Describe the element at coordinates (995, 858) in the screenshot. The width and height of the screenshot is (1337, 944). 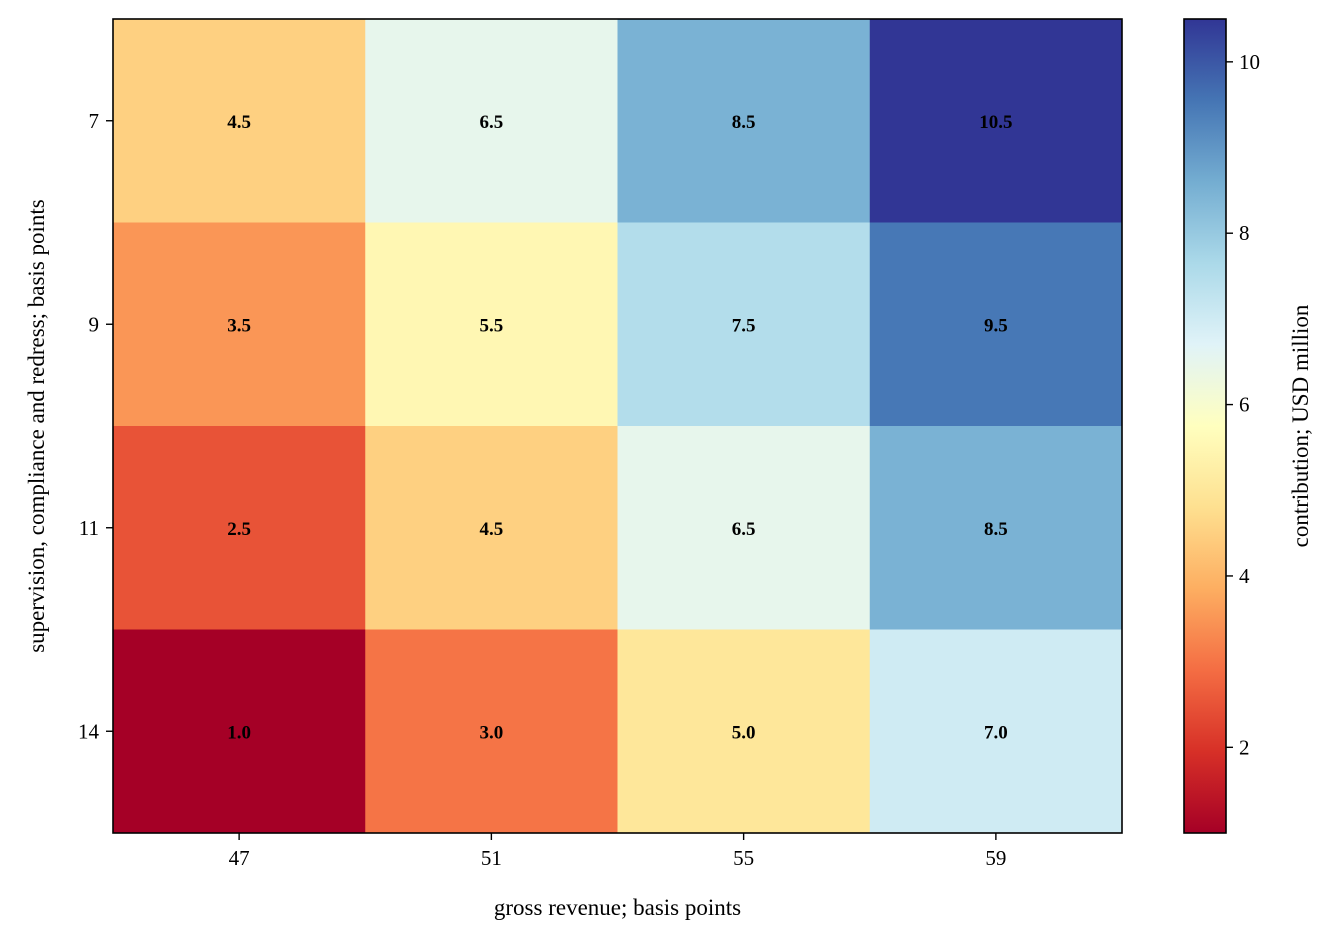
I see `x-tick-label: 59` at that location.